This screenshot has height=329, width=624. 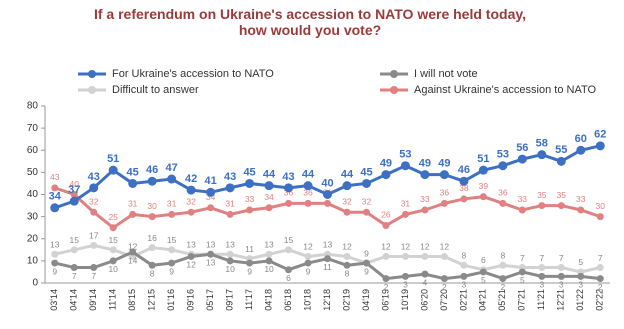 What do you see at coordinates (394, 74) in the screenshot?
I see `legend-marker` at bounding box center [394, 74].